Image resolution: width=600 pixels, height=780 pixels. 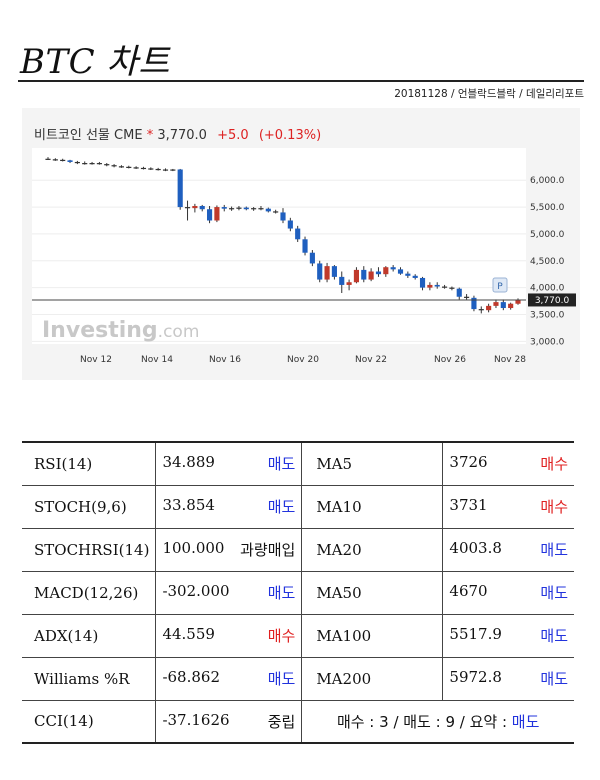 What do you see at coordinates (547, 262) in the screenshot?
I see `y-tick-label: 4,500.0` at bounding box center [547, 262].